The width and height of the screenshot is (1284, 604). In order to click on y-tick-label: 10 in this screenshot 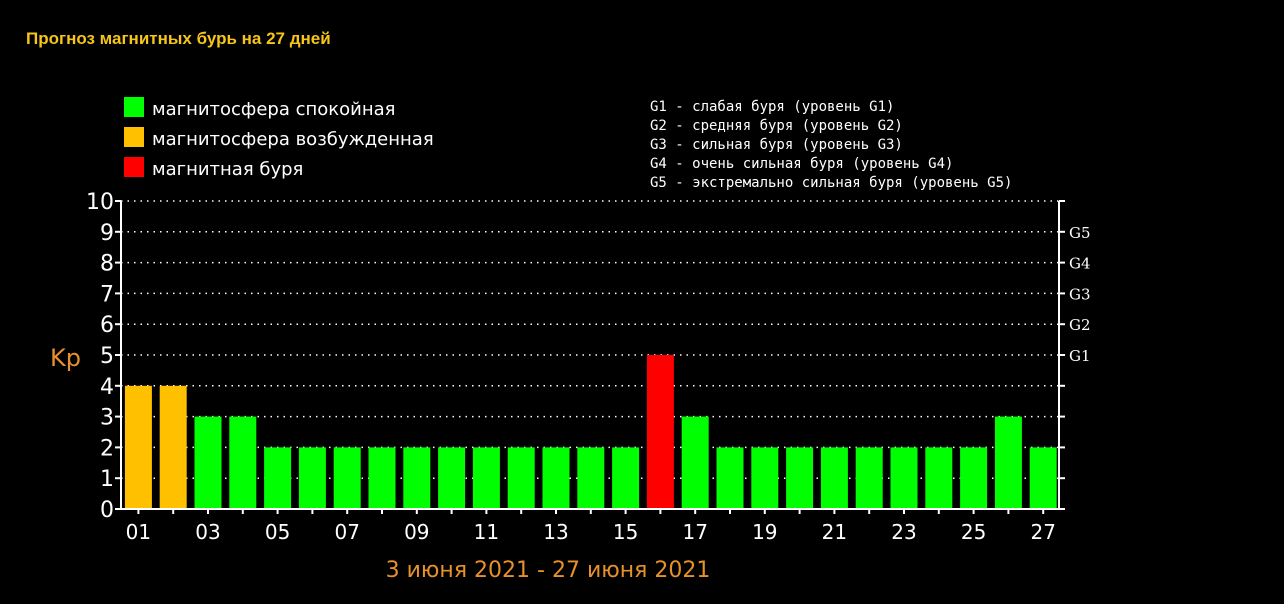, I will do `click(100, 202)`.